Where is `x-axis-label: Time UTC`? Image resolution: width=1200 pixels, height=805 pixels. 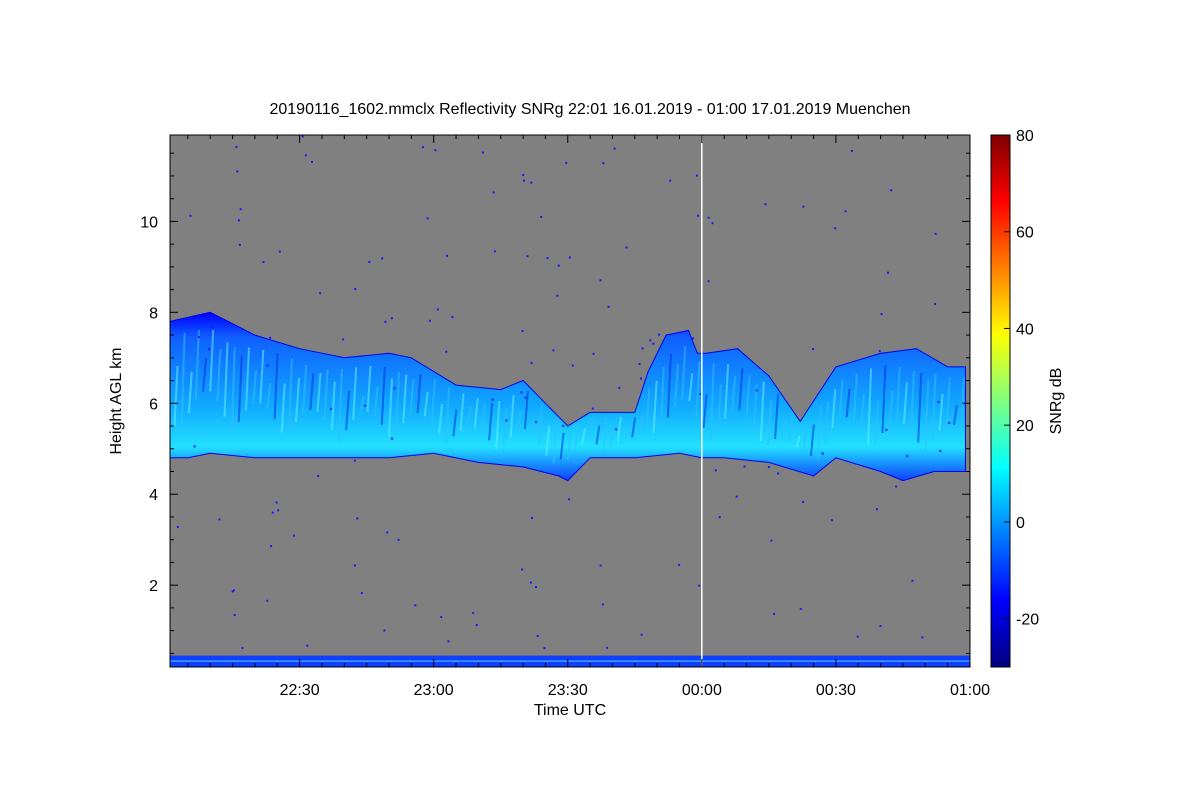
x-axis-label: Time UTC is located at coordinates (570, 710).